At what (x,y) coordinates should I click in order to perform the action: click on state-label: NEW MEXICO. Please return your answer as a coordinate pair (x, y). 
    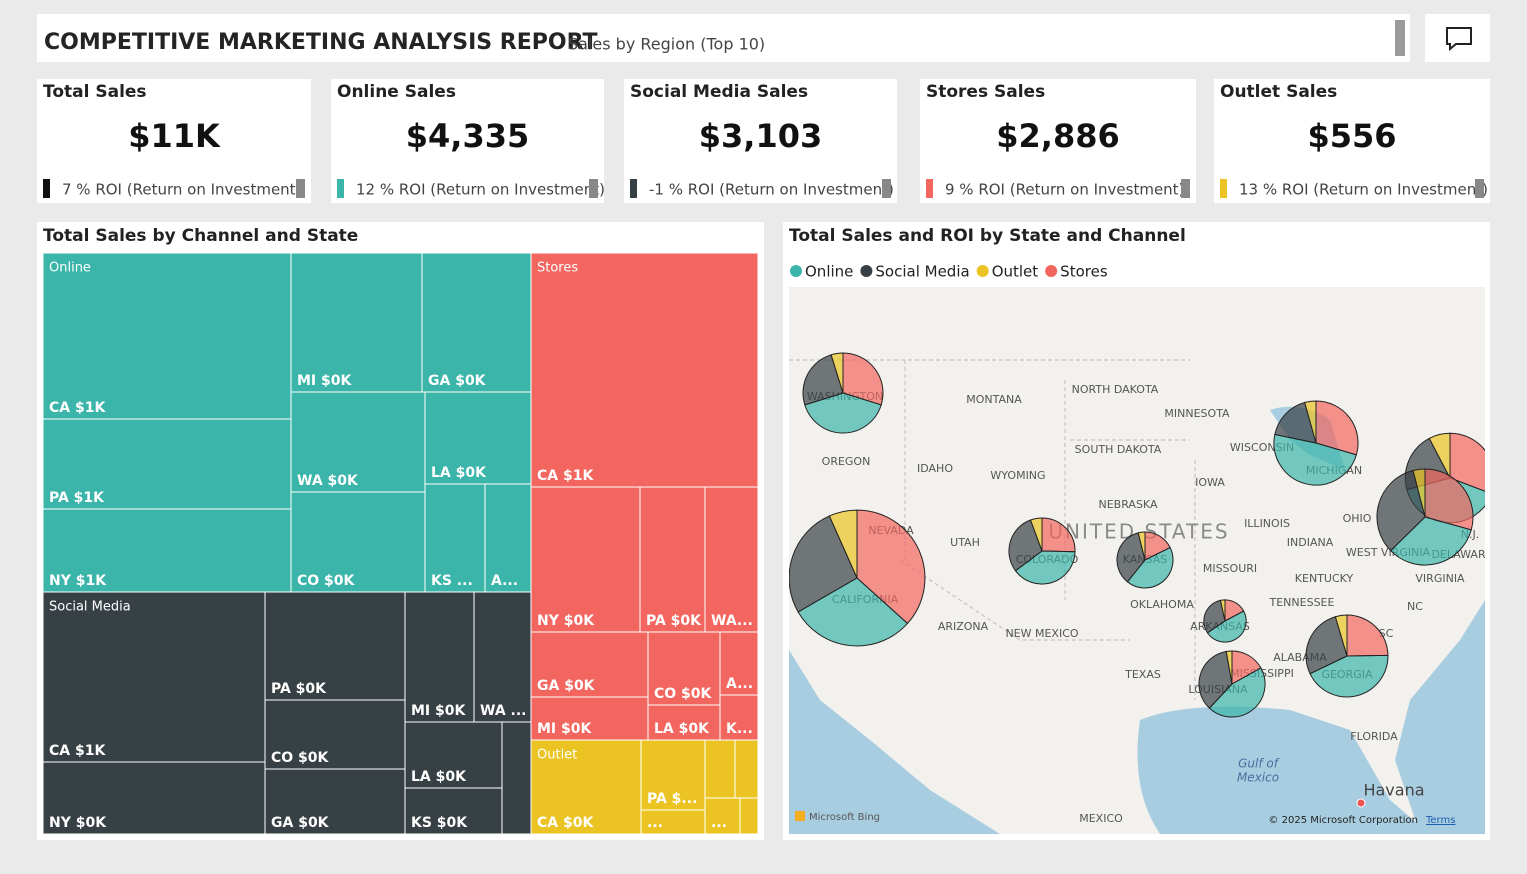
    Looking at the image, I should click on (1041, 633).